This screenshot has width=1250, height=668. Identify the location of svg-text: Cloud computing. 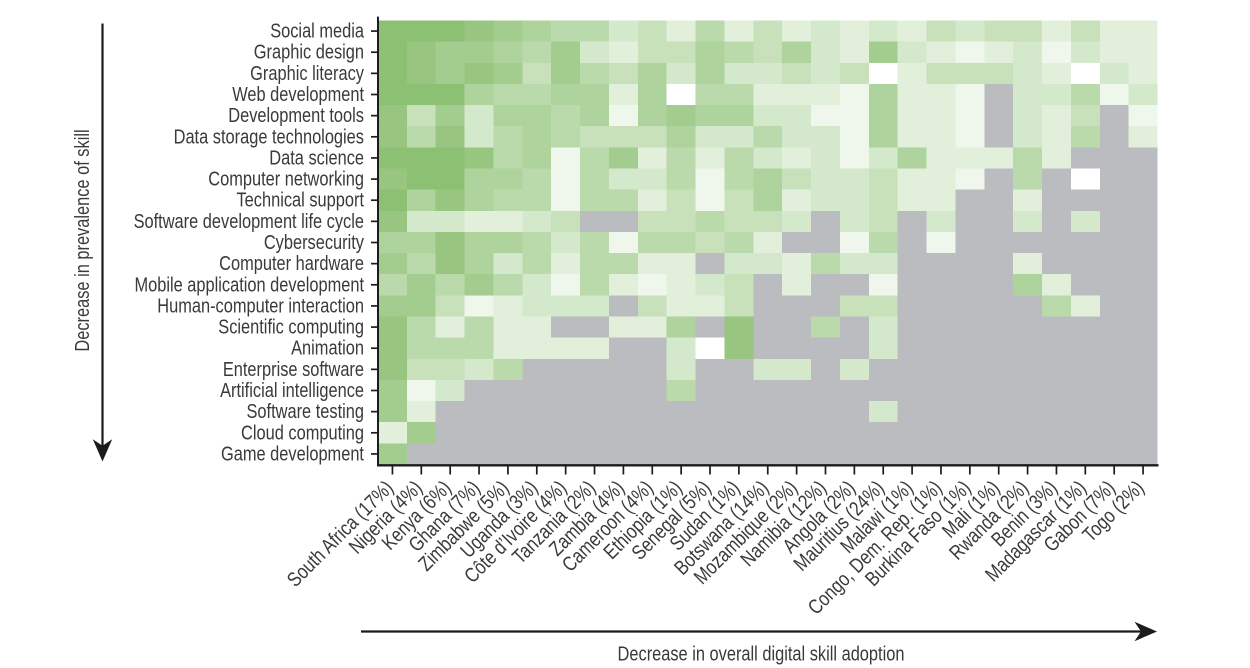
(302, 432).